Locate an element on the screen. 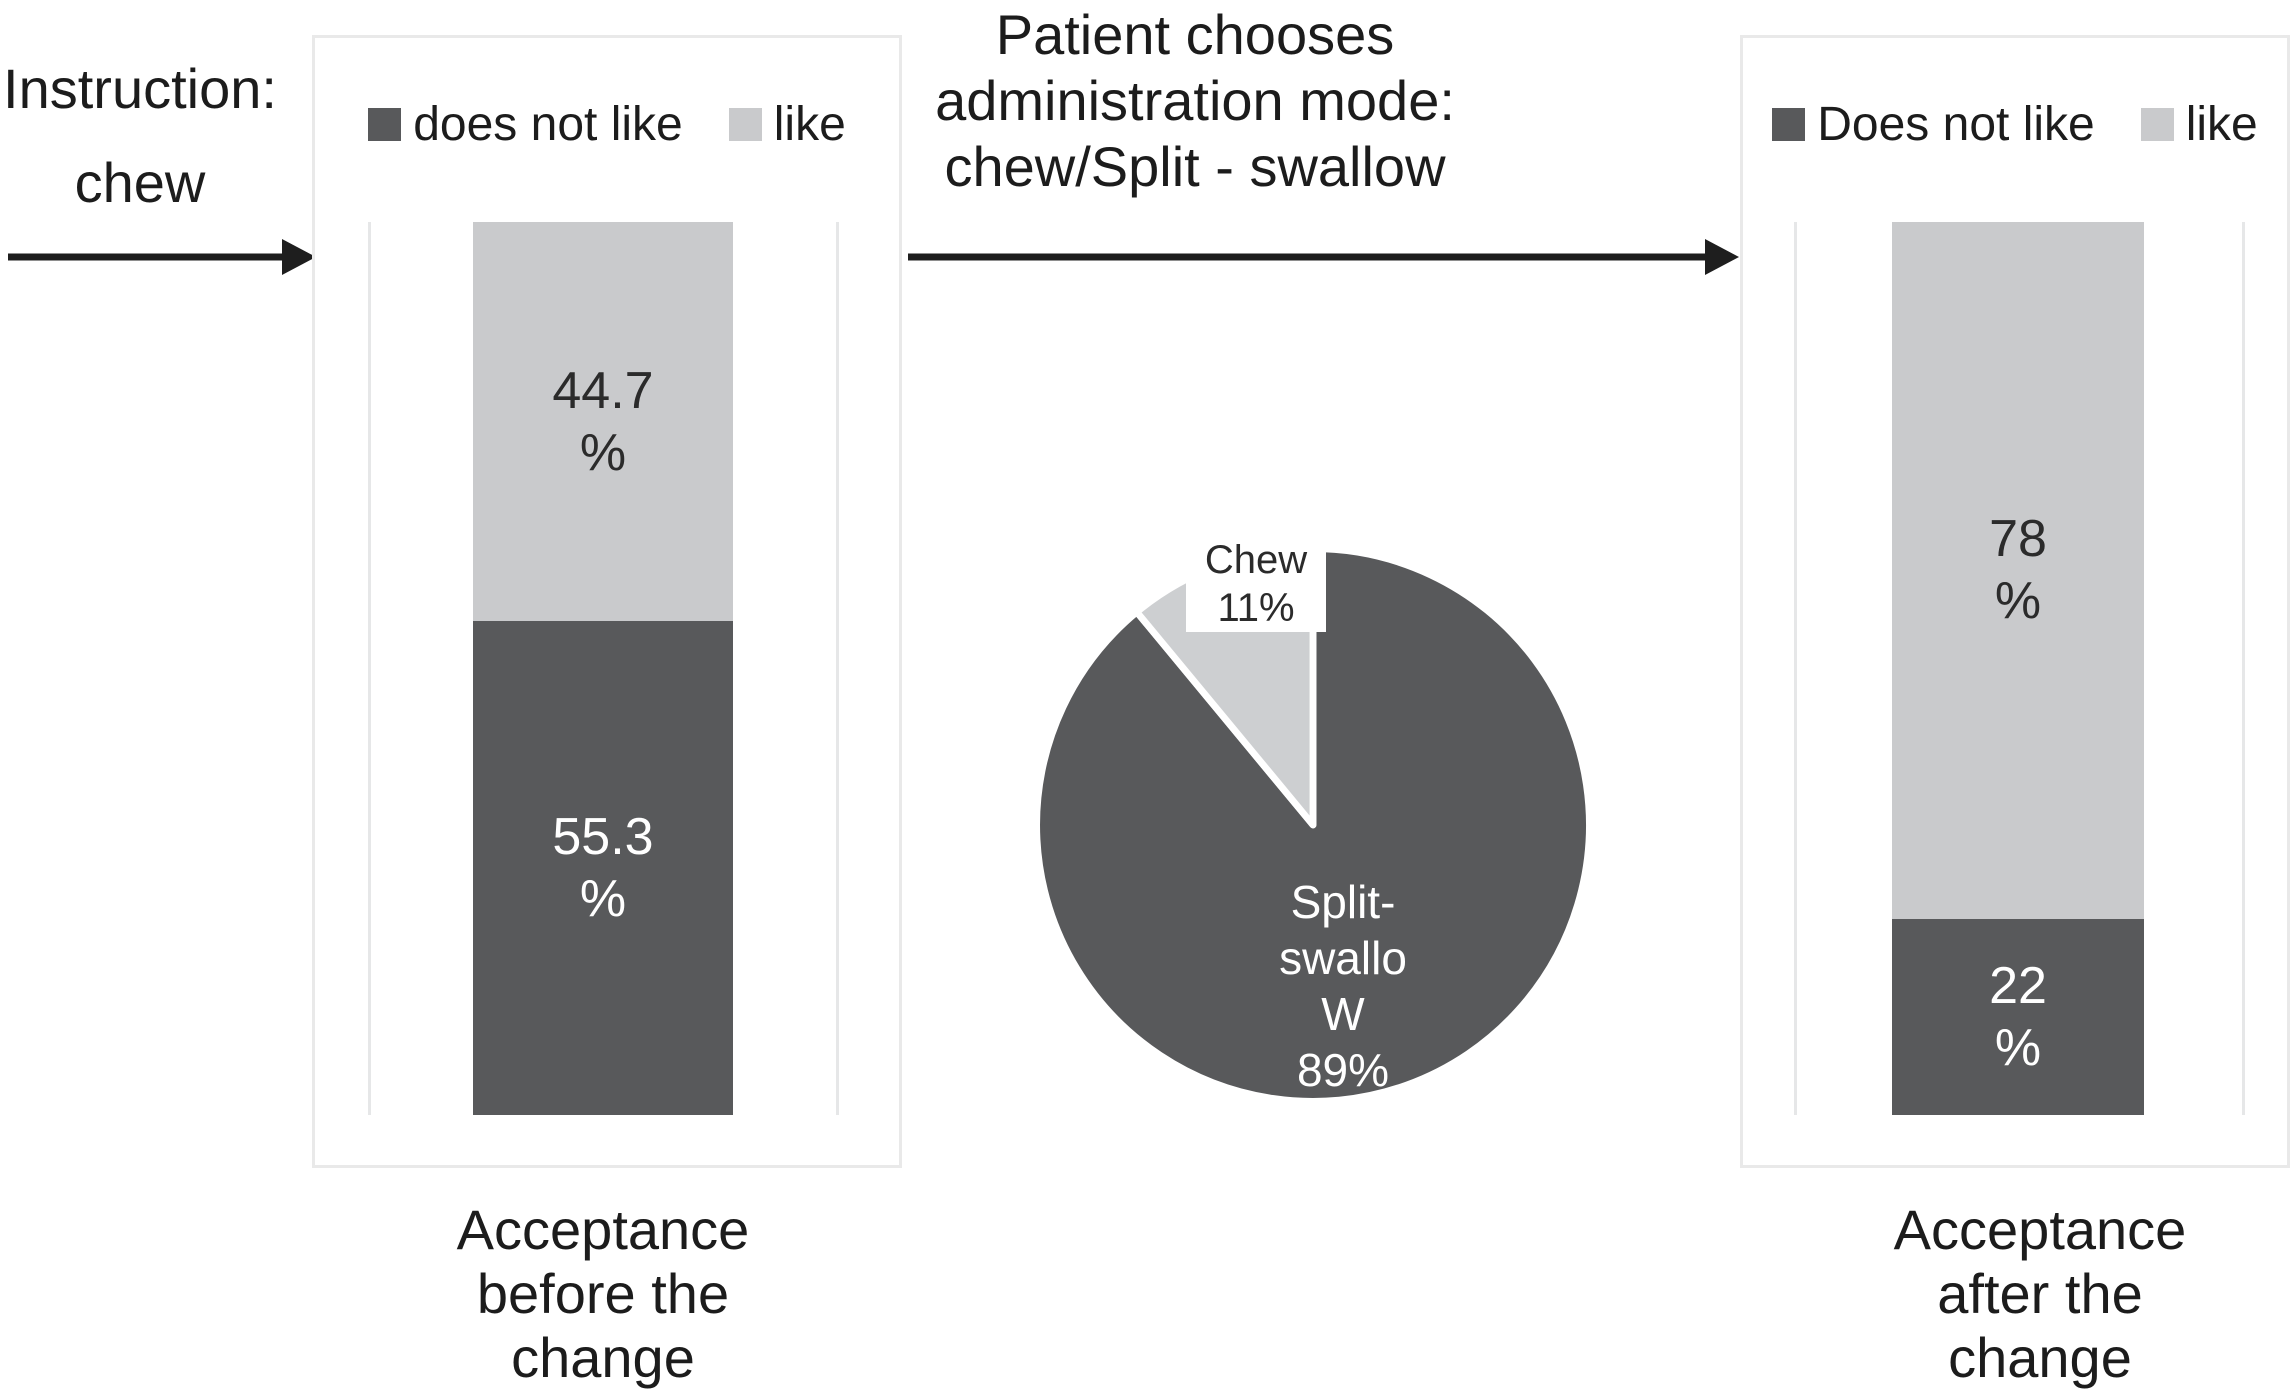 The width and height of the screenshot is (2294, 1397). instruction-text: Instruction: chew is located at coordinates (140, 136).